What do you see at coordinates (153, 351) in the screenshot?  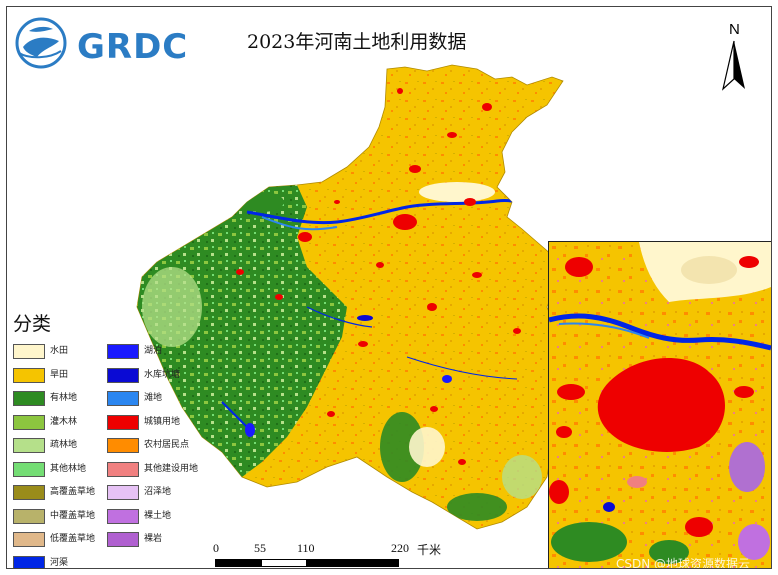 I see `legend-label: 湖泊` at bounding box center [153, 351].